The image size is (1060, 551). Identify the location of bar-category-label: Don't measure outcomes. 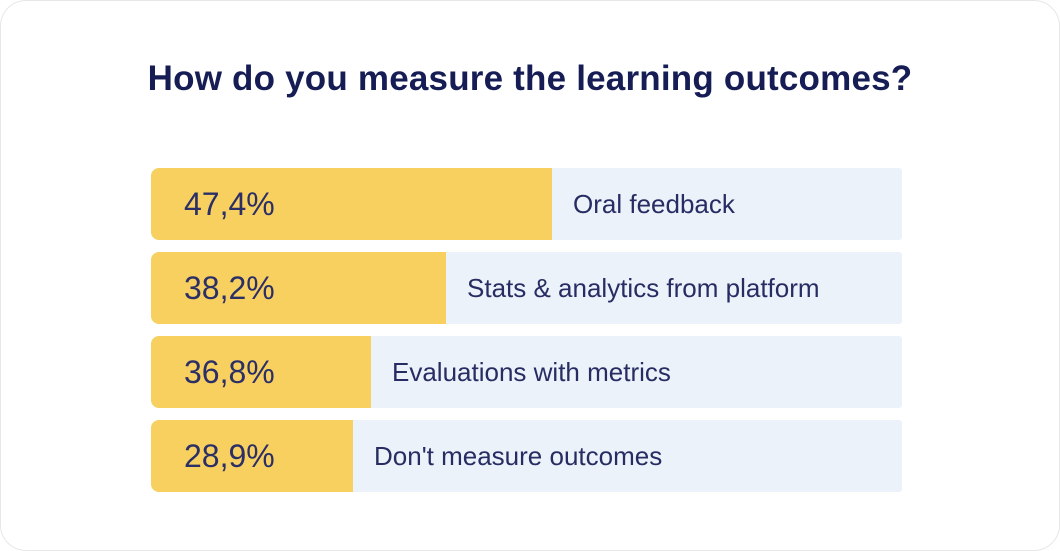
(518, 455).